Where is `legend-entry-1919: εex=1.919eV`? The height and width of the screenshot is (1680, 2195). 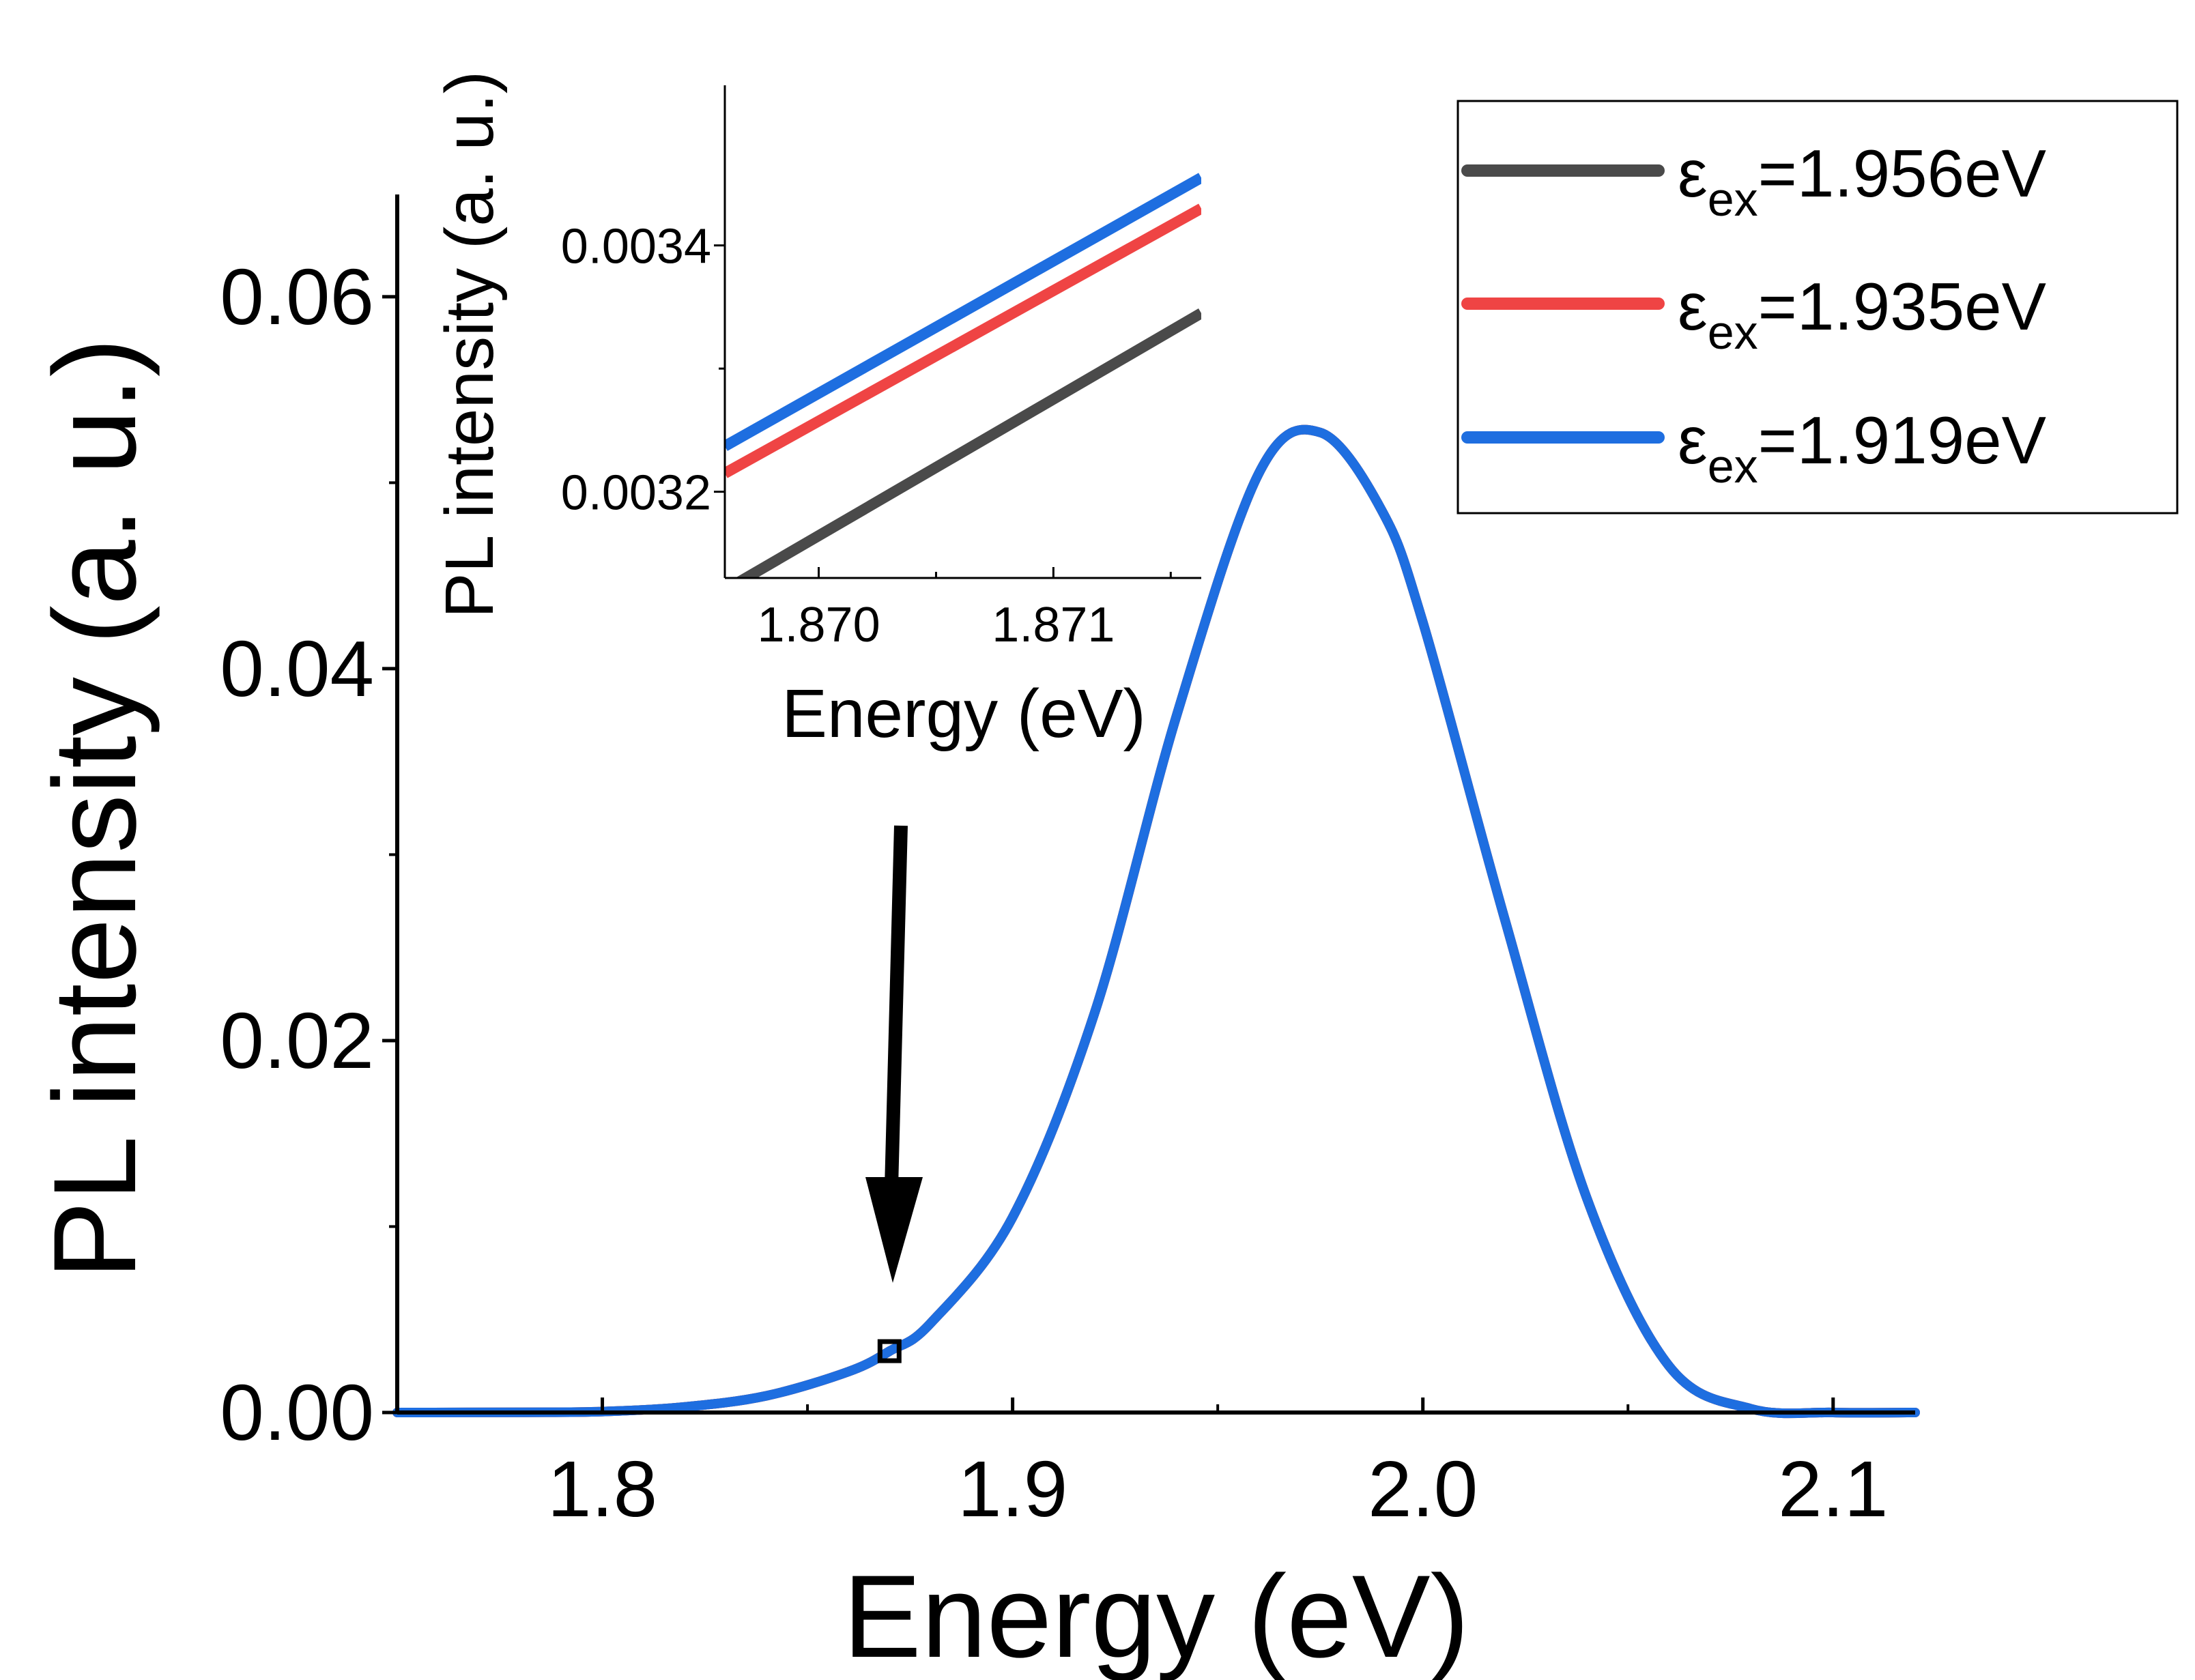 legend-entry-1919: εex=1.919eV is located at coordinates (1754, 448).